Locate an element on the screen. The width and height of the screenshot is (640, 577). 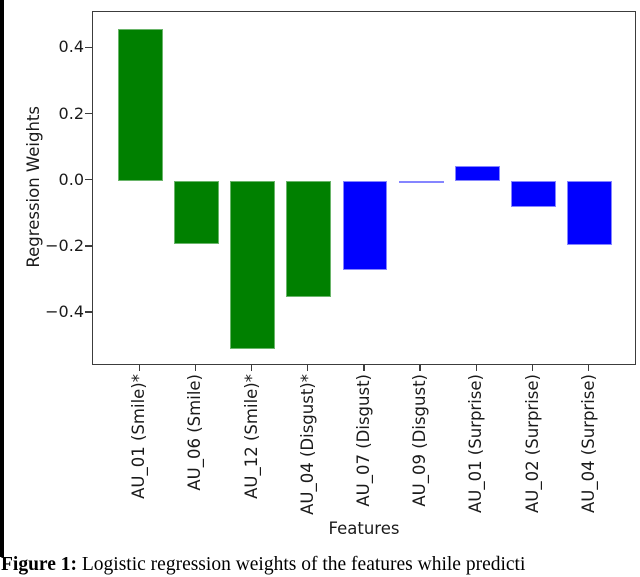
bar-au-07-disgust is located at coordinates (365, 225).